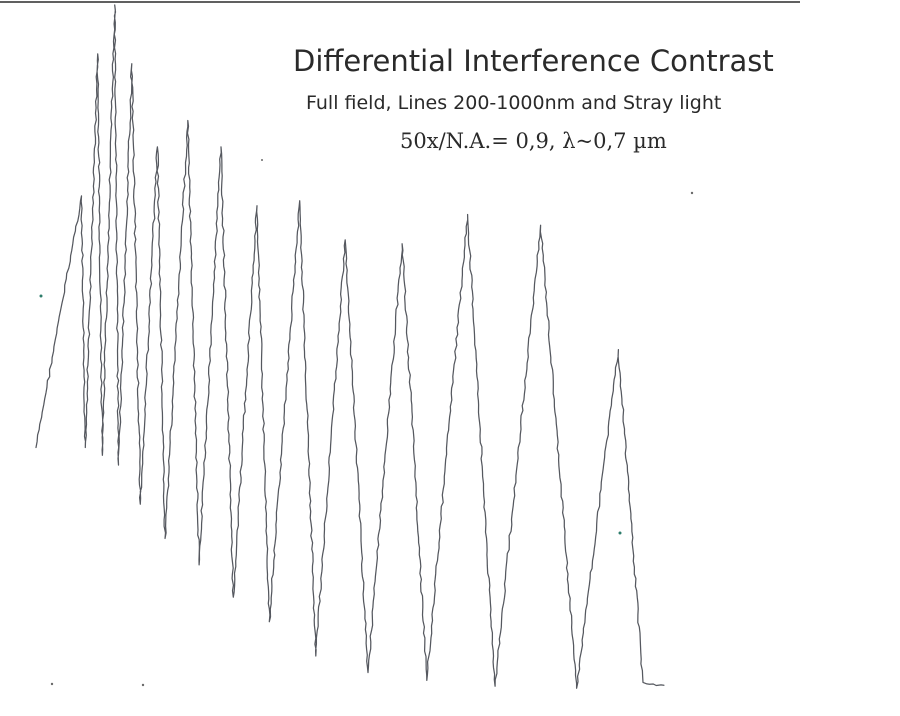  I want to click on chart-title: Differential Interference Contrast, so click(533, 61).